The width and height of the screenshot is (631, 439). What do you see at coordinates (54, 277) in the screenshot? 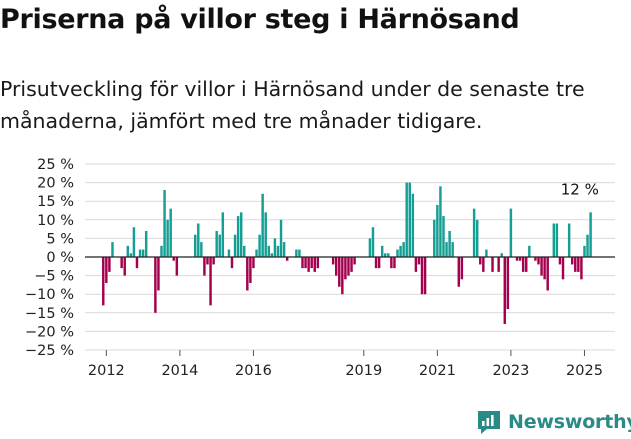
I see `y-tick-label: −5 %` at bounding box center [54, 277].